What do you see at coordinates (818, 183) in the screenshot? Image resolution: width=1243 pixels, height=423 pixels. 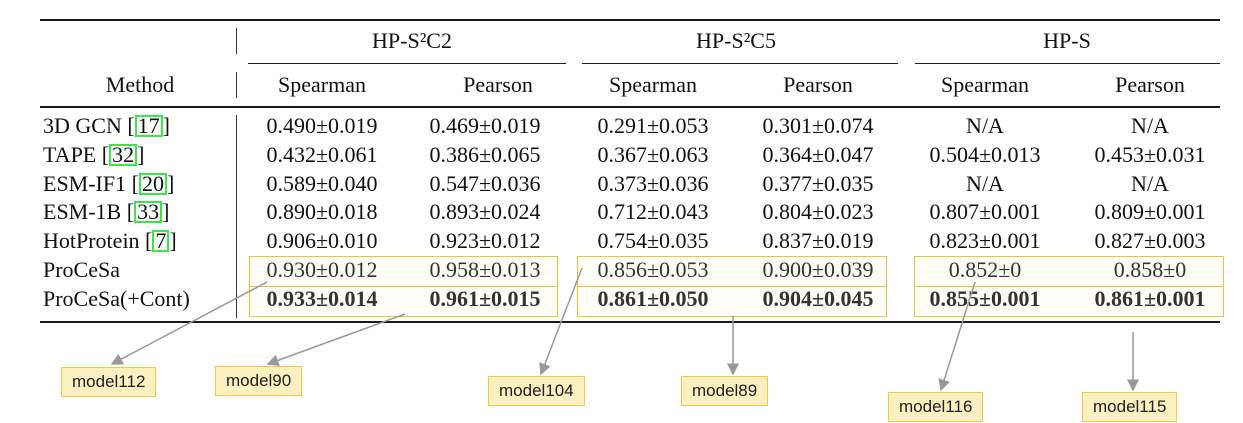 I see `table-cell: 0.377±0.035` at bounding box center [818, 183].